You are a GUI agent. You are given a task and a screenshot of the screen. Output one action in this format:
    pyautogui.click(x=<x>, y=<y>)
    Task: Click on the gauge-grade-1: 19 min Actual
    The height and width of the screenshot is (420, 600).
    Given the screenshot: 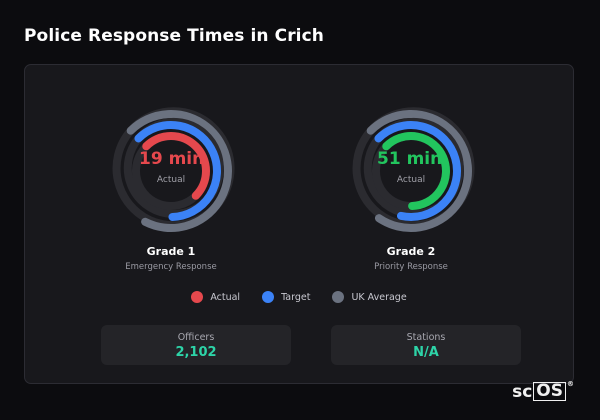 What is the action you would take?
    pyautogui.click(x=176, y=170)
    